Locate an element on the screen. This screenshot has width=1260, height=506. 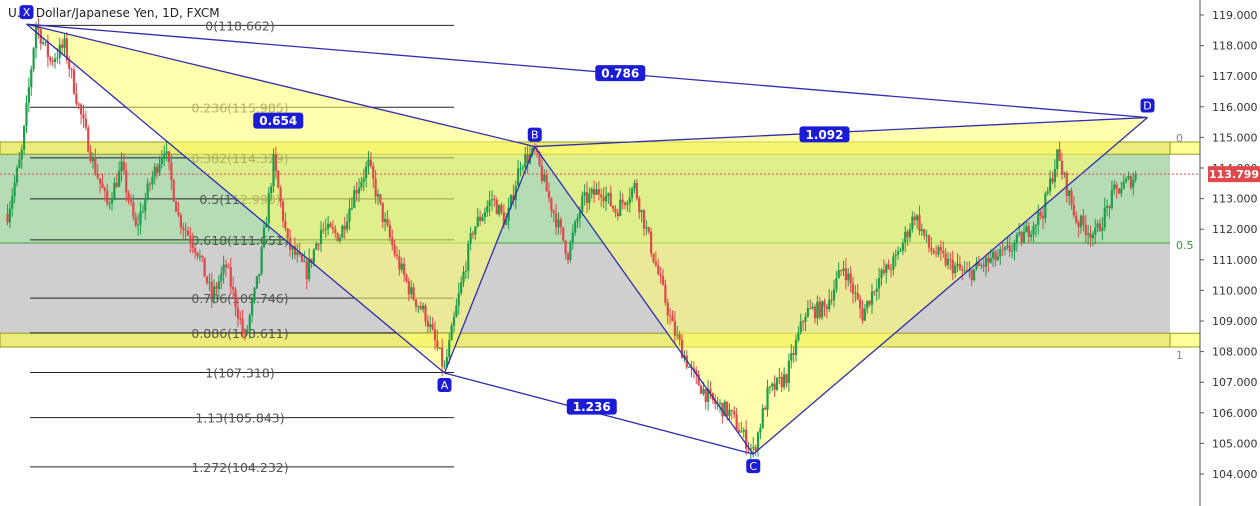
y-tick-label-13: 117.000 is located at coordinates (1235, 76).